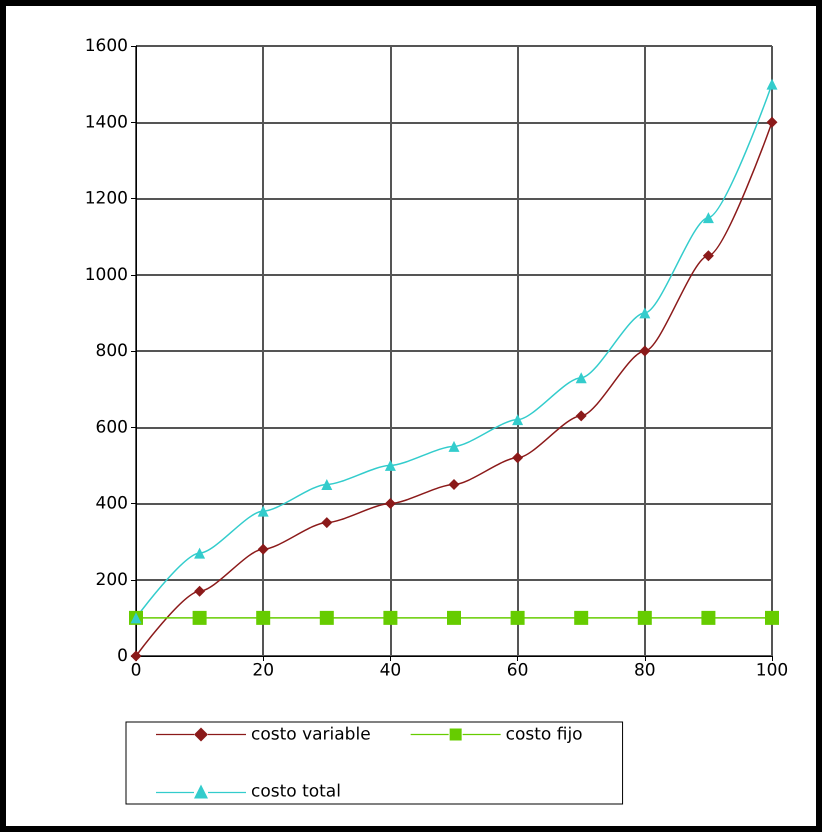 Image resolution: width=822 pixels, height=832 pixels. I want to click on y-tick-label: 400, so click(112, 504).